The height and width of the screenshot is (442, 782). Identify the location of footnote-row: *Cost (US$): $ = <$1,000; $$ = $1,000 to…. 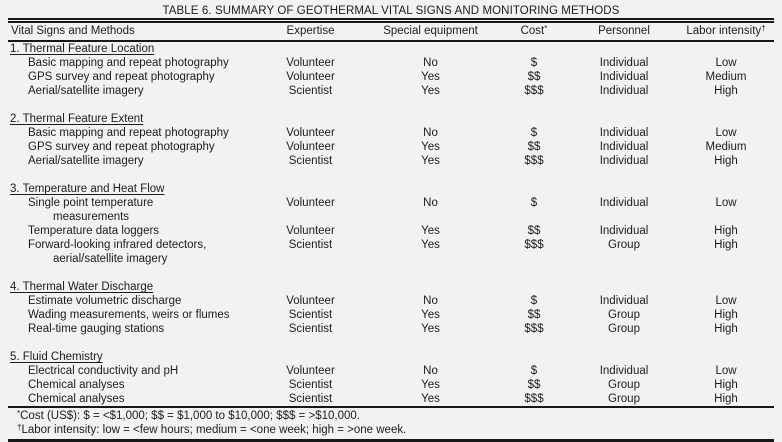
(391, 414).